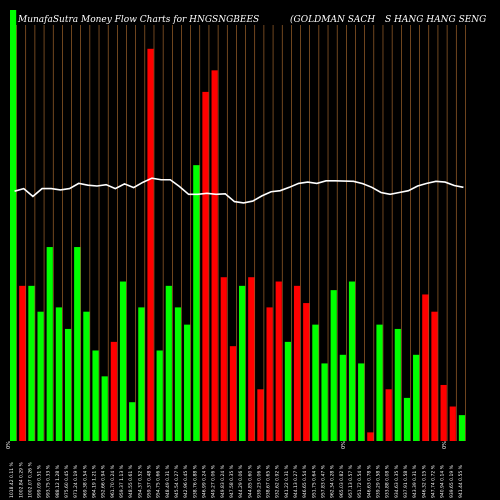  Describe the element at coordinates (379, 481) in the screenshot. I see `x-tick-label: 939.29 0.58 %` at that location.